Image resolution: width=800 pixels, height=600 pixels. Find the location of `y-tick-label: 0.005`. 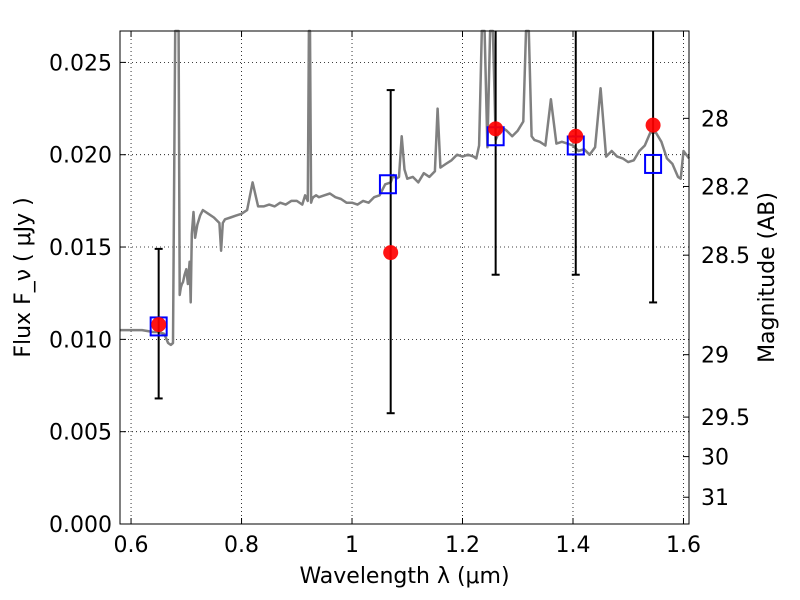

y-tick-label: 0.005 is located at coordinates (80, 433).